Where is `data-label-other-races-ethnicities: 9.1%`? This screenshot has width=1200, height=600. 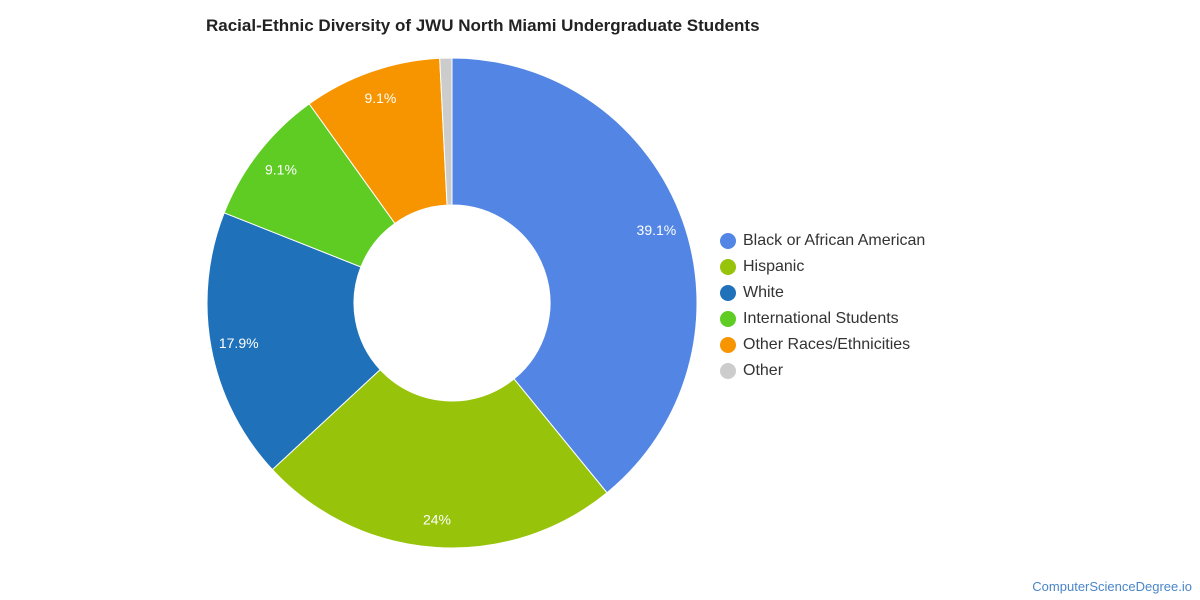
data-label-other-races-ethnicities: 9.1% is located at coordinates (380, 98).